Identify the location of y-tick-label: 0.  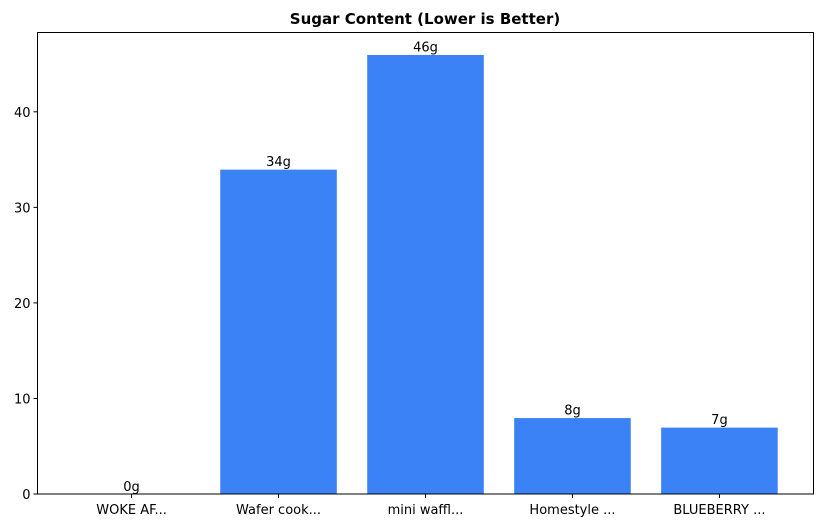
(26, 495).